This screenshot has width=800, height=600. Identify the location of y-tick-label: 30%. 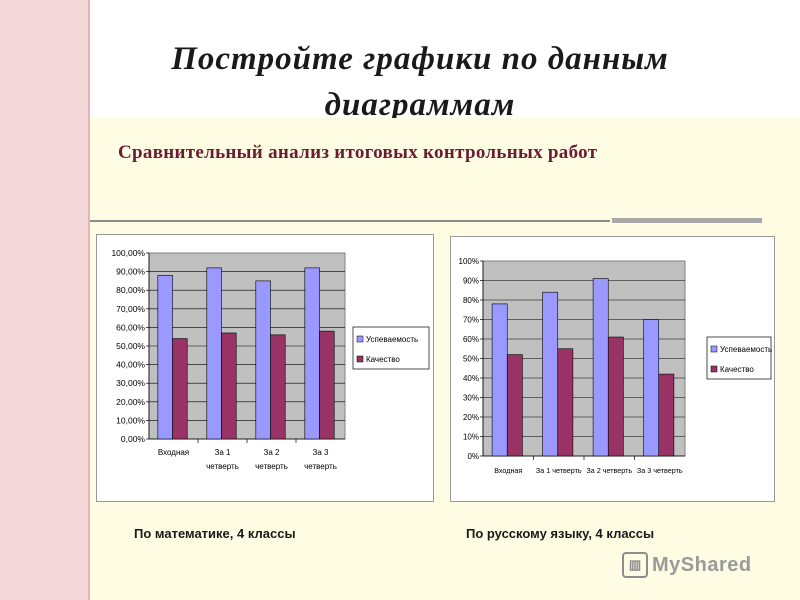
(471, 398).